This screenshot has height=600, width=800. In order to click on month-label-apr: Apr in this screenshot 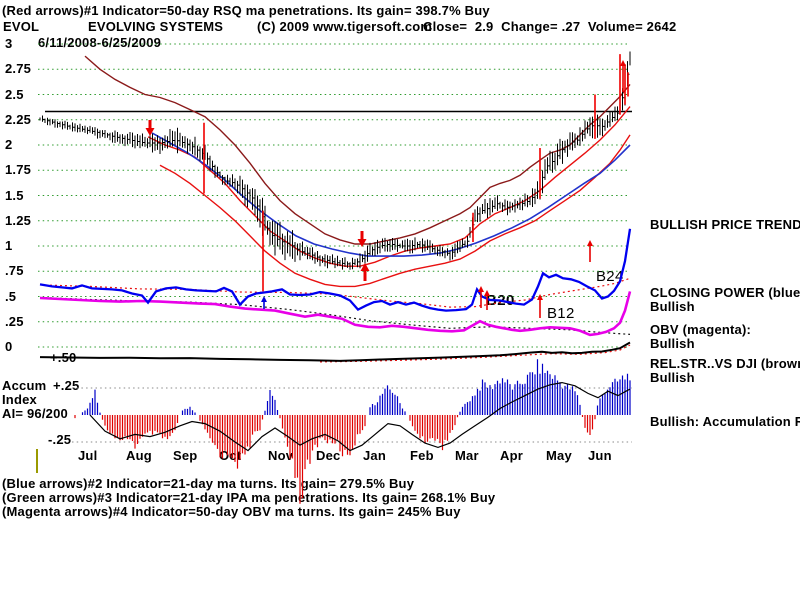, I will do `click(511, 455)`.